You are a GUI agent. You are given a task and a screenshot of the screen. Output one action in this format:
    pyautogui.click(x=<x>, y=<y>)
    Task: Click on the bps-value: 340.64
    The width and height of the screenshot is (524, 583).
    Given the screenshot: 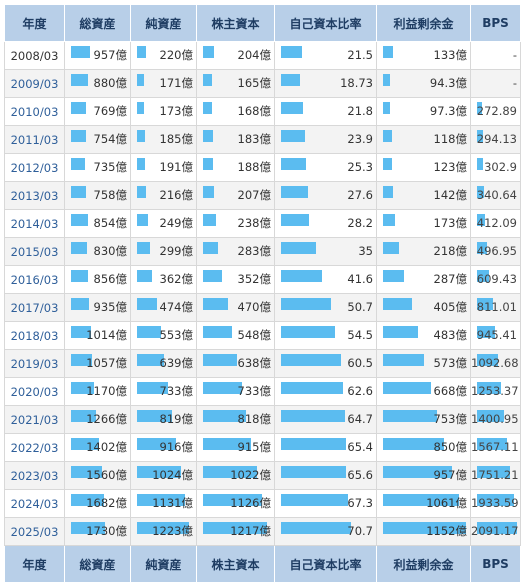 What is the action you would take?
    pyautogui.click(x=496, y=195)
    